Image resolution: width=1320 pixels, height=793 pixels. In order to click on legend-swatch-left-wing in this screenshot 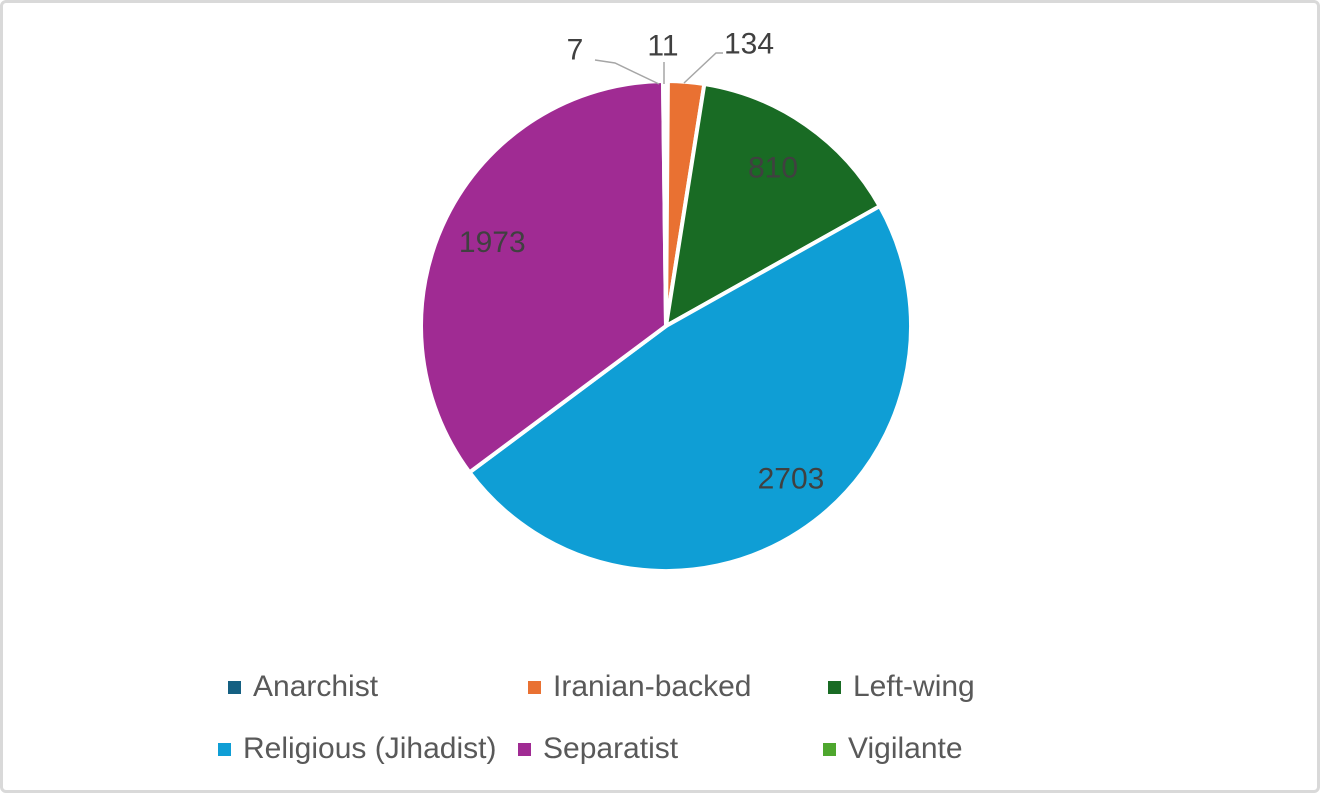, I will do `click(834, 687)`.